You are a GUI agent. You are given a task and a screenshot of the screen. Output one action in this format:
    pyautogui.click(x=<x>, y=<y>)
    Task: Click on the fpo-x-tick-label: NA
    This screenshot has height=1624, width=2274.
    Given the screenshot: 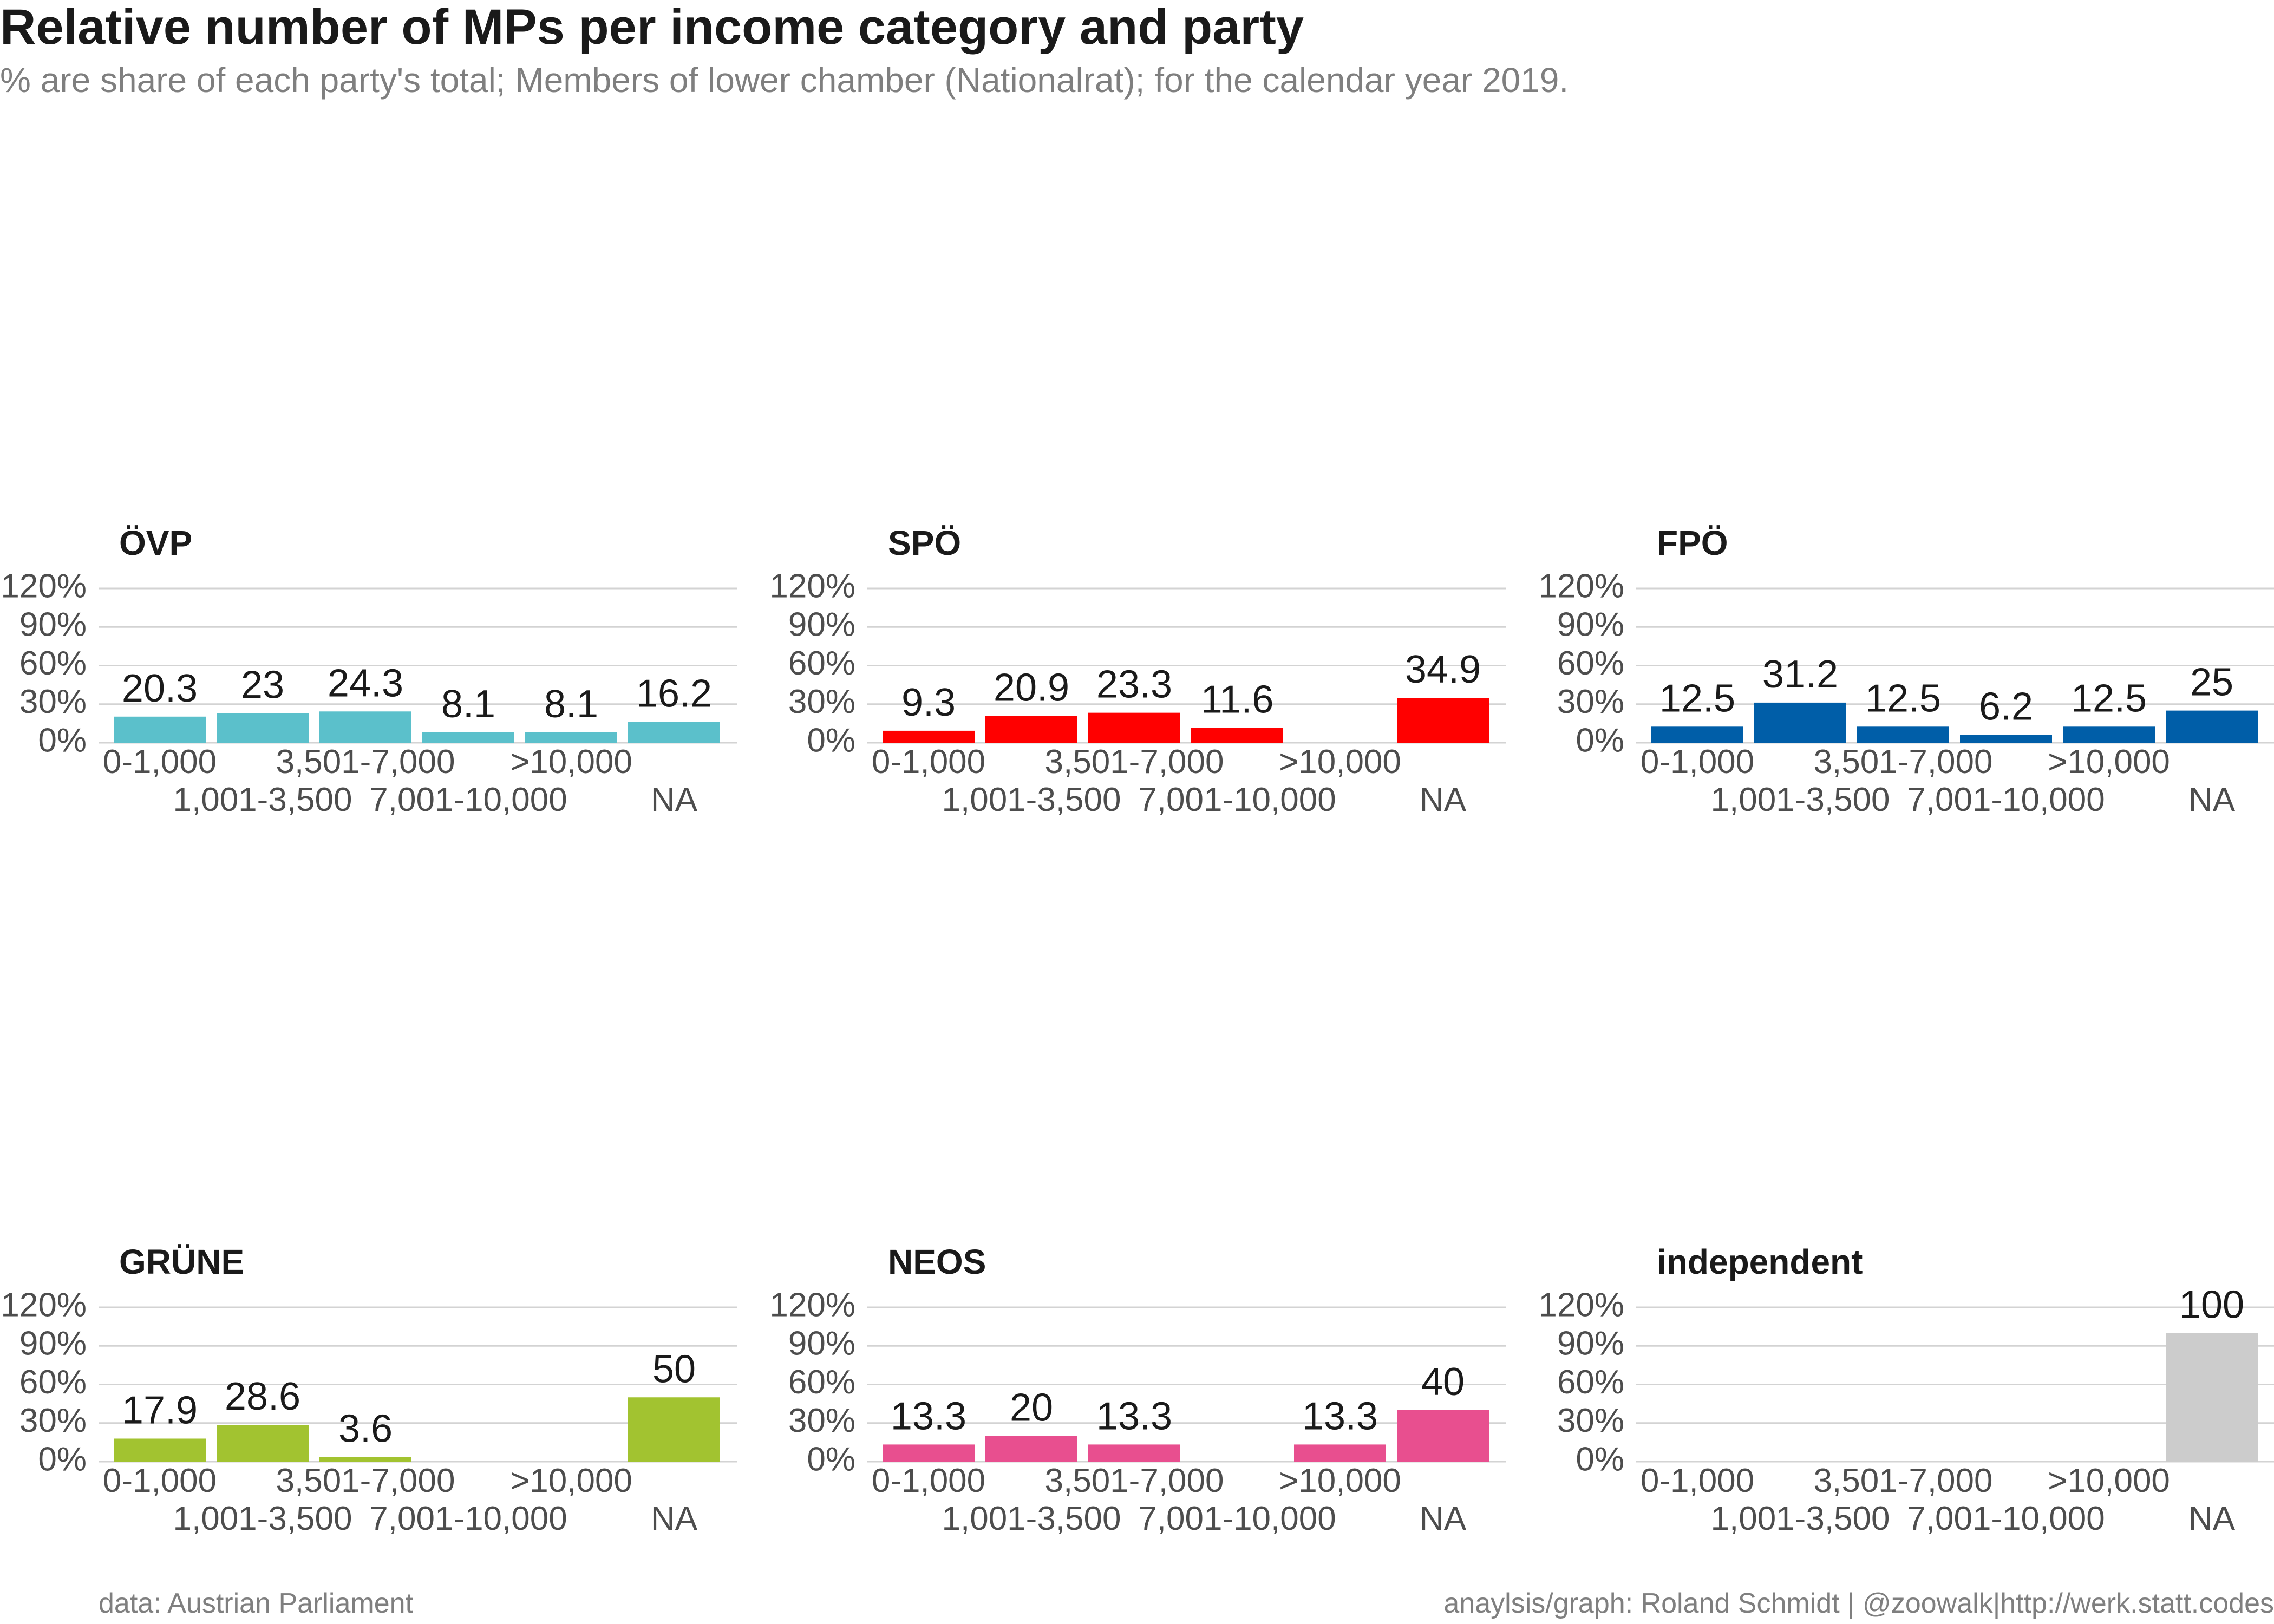 What is the action you would take?
    pyautogui.click(x=2212, y=800)
    